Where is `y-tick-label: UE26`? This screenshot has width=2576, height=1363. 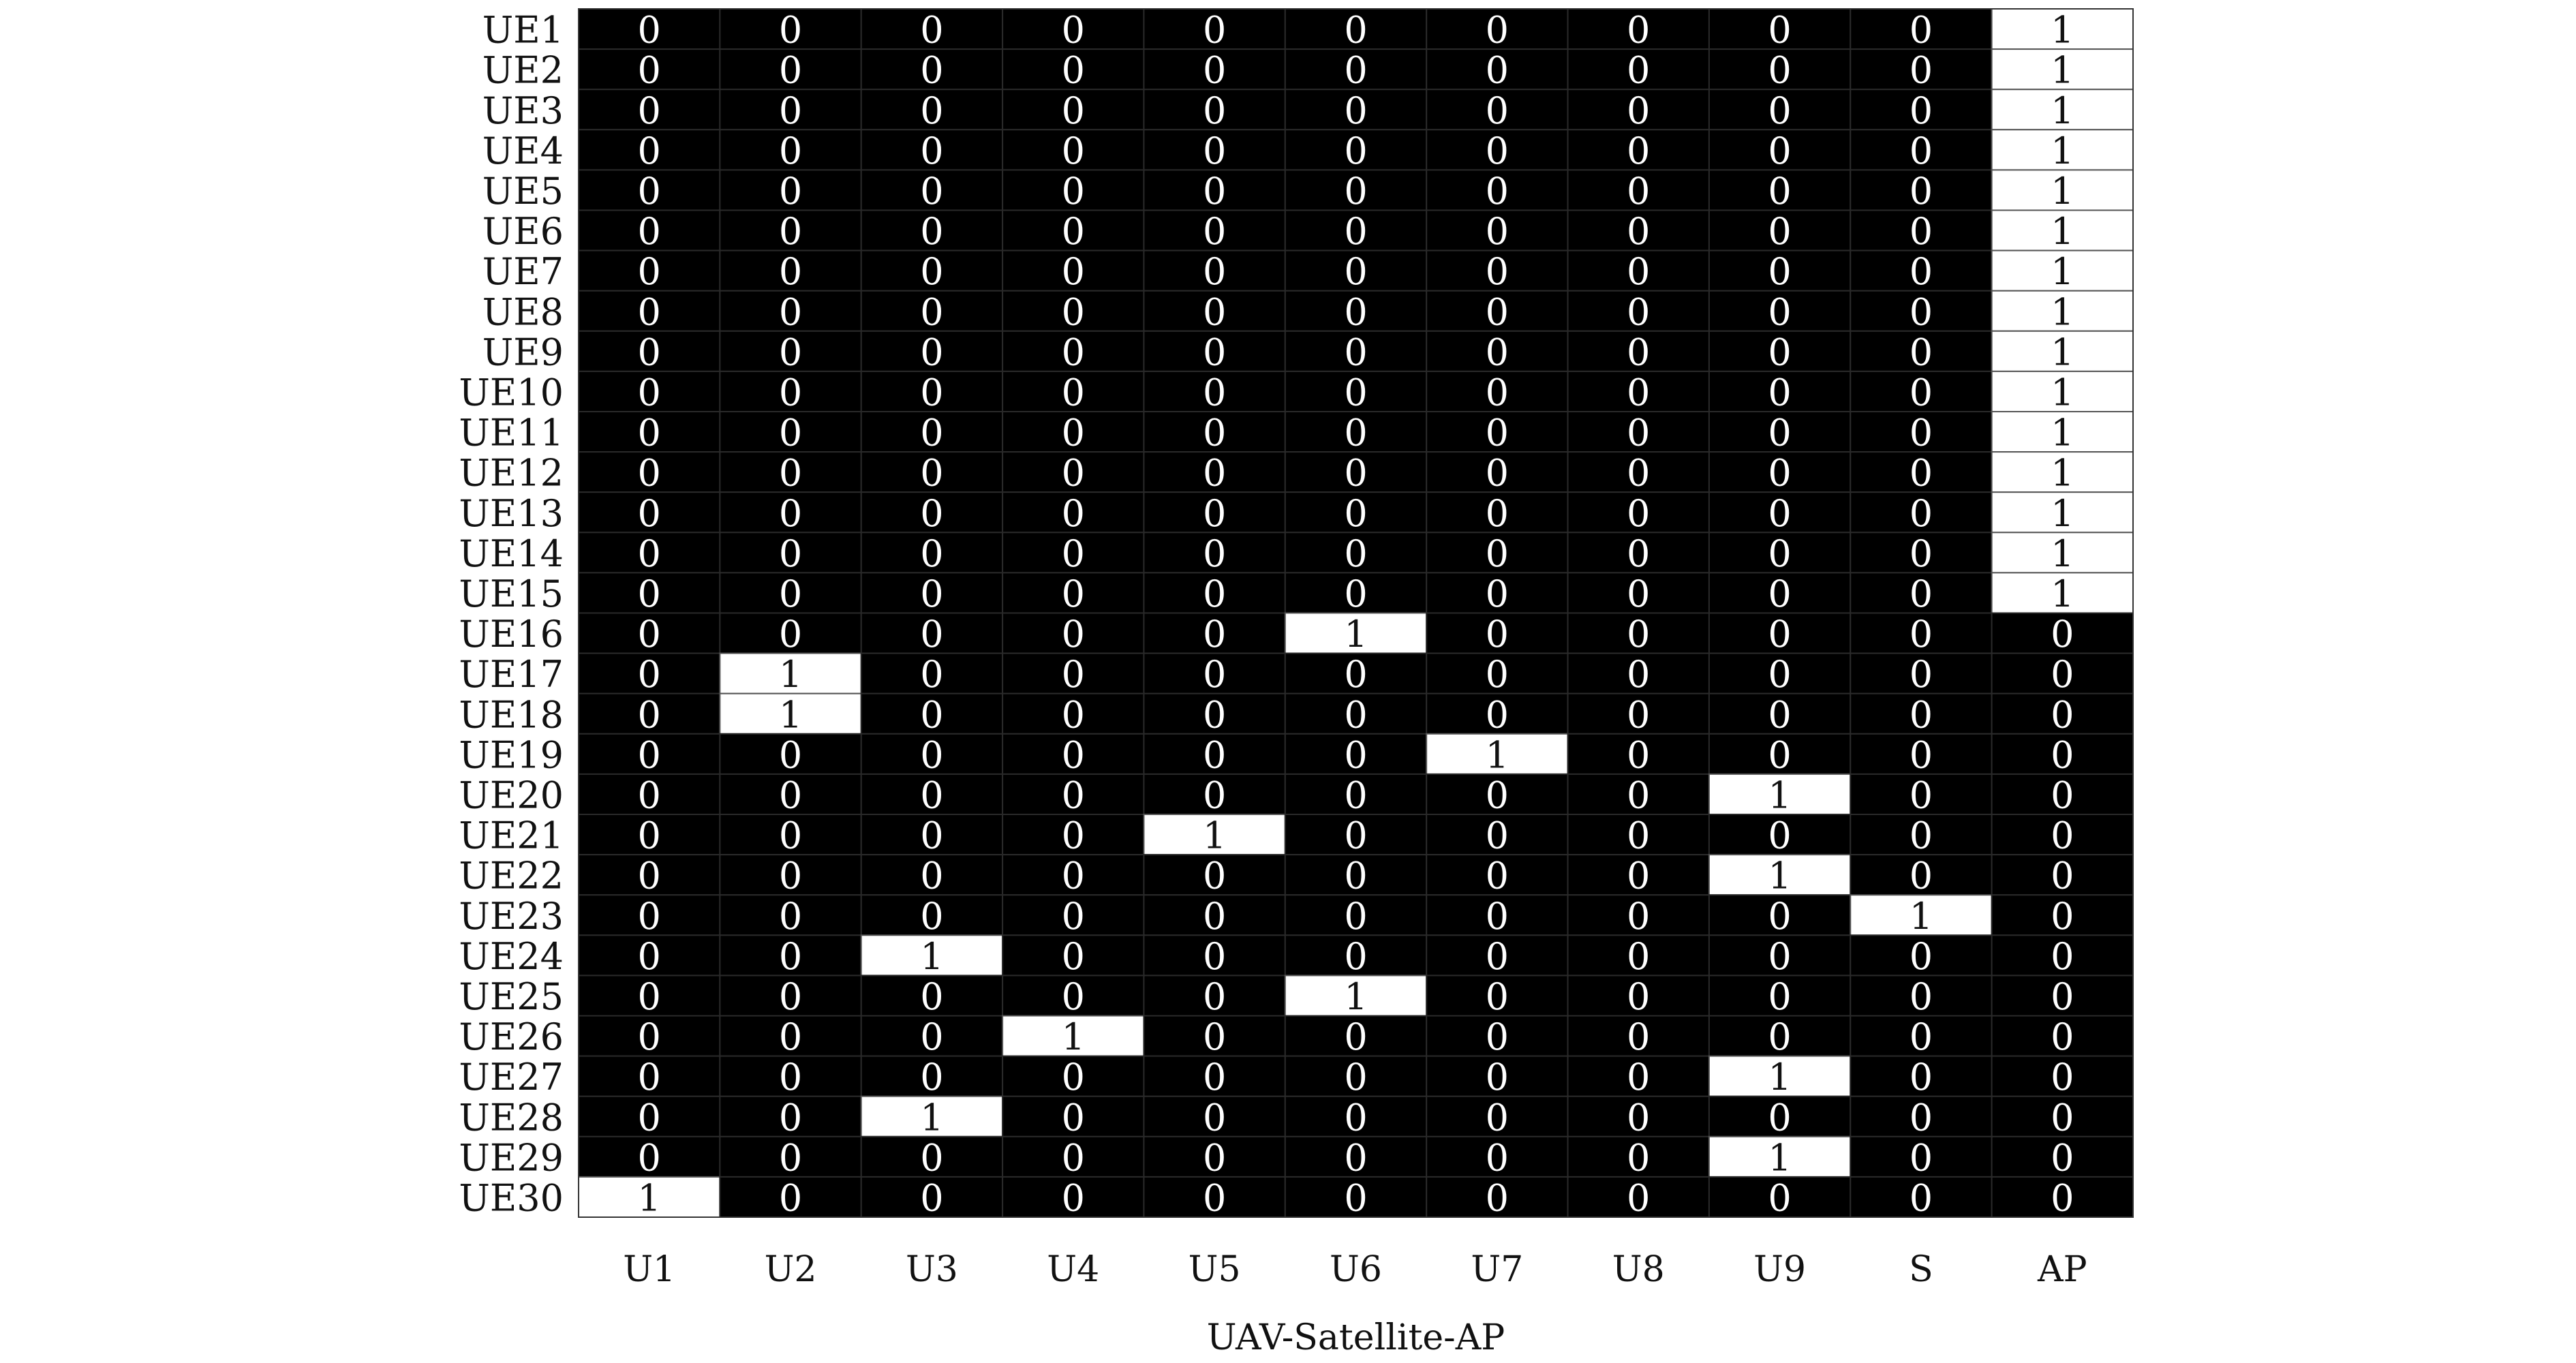
y-tick-label: UE26 is located at coordinates (512, 1036).